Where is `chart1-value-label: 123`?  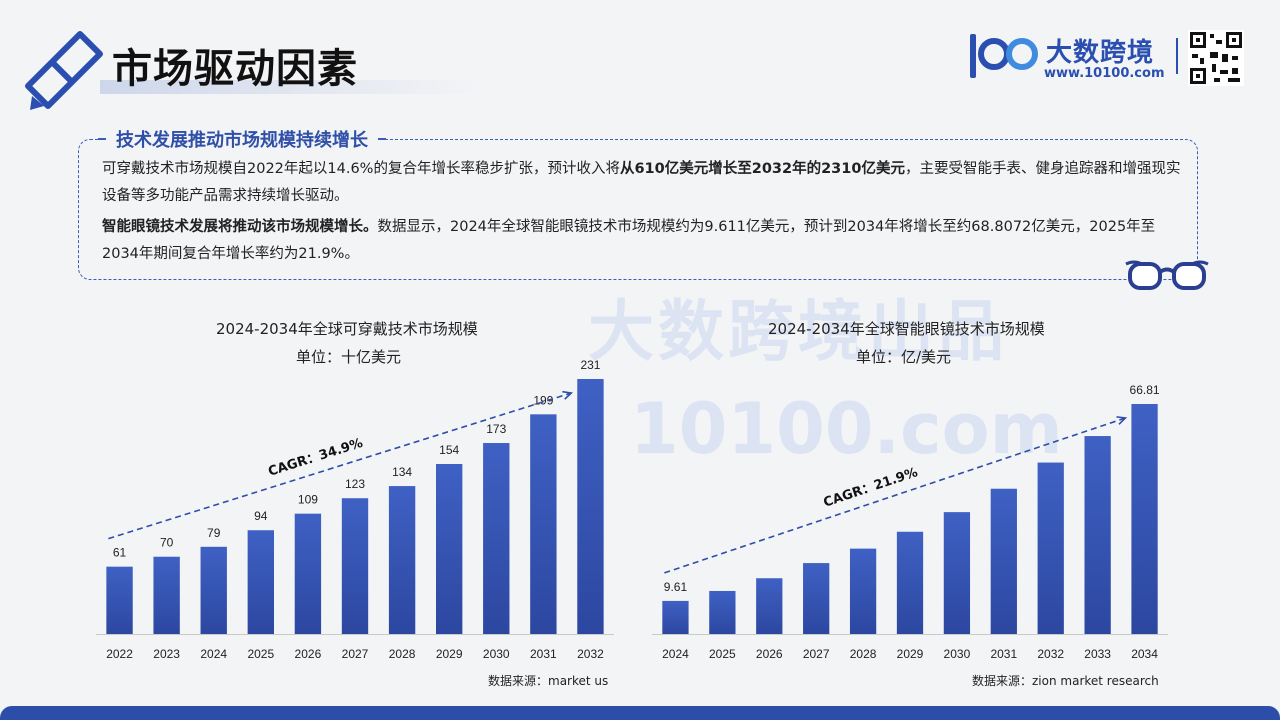 chart1-value-label: 123 is located at coordinates (355, 484).